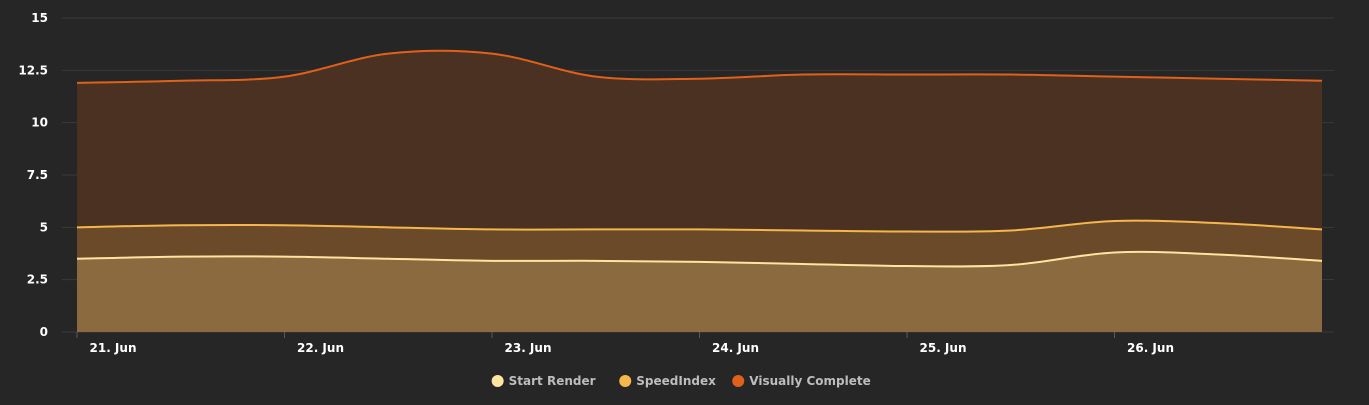  I want to click on legend-item-start-render: Start Render, so click(543, 381).